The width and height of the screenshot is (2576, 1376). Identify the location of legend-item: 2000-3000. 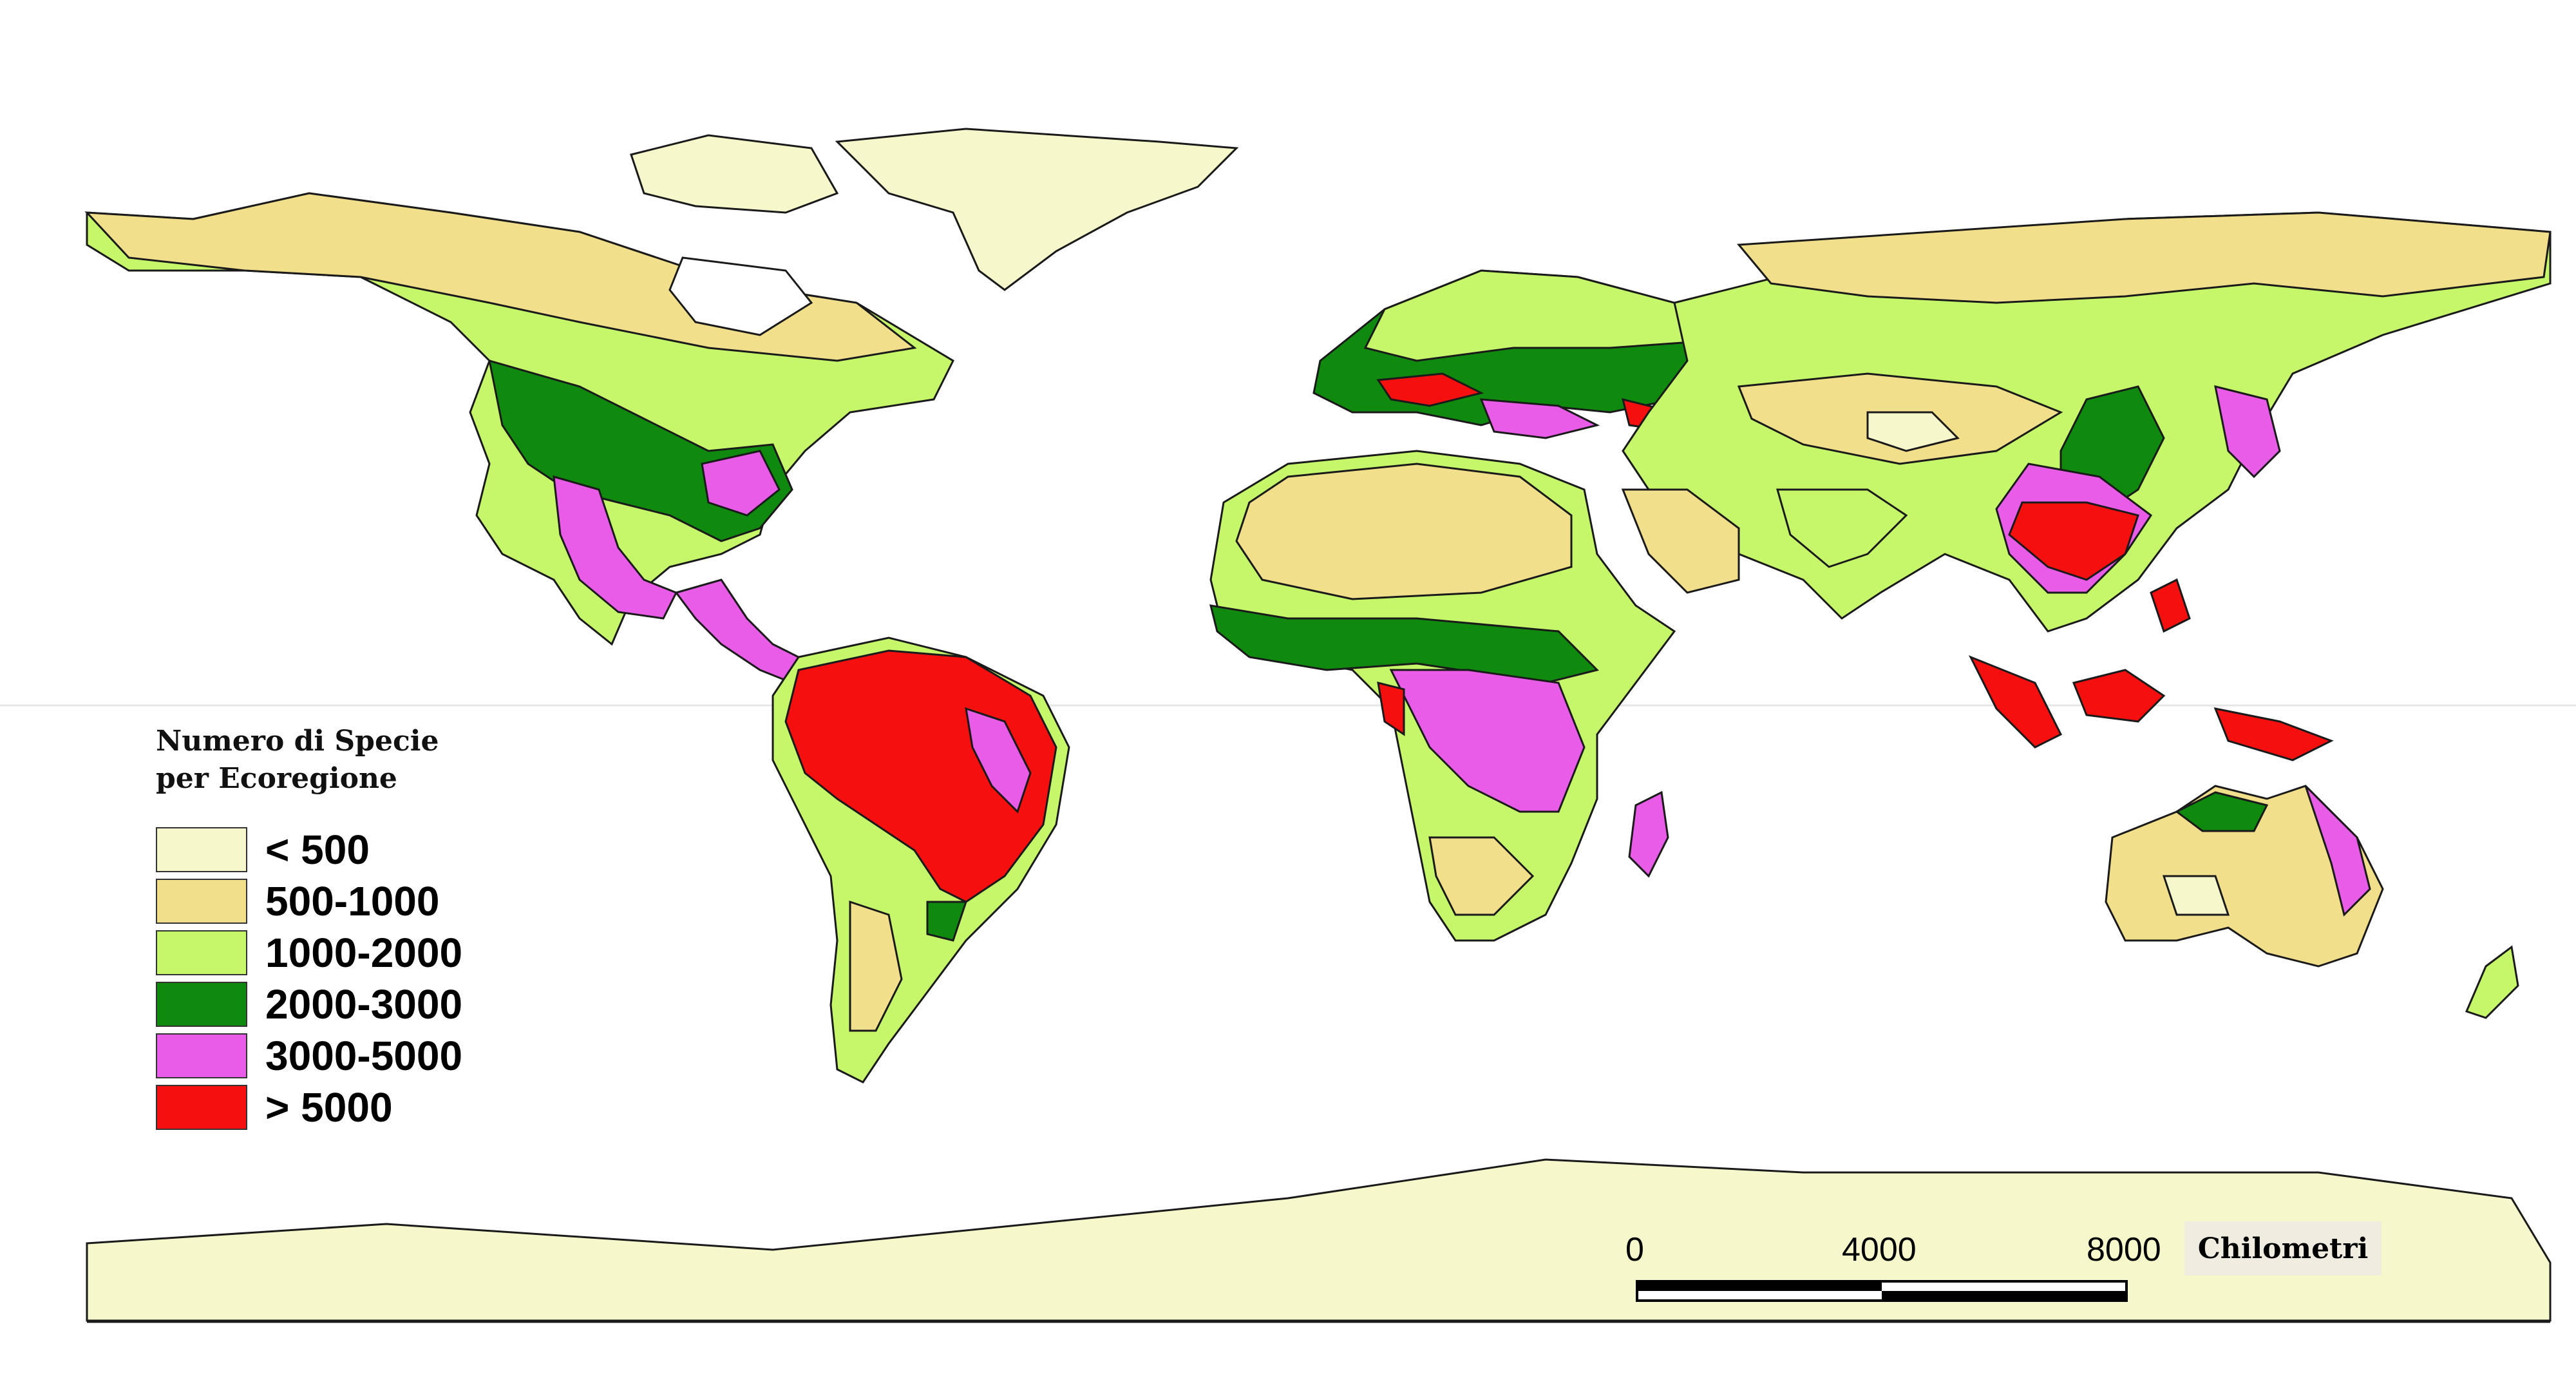
(309, 1004).